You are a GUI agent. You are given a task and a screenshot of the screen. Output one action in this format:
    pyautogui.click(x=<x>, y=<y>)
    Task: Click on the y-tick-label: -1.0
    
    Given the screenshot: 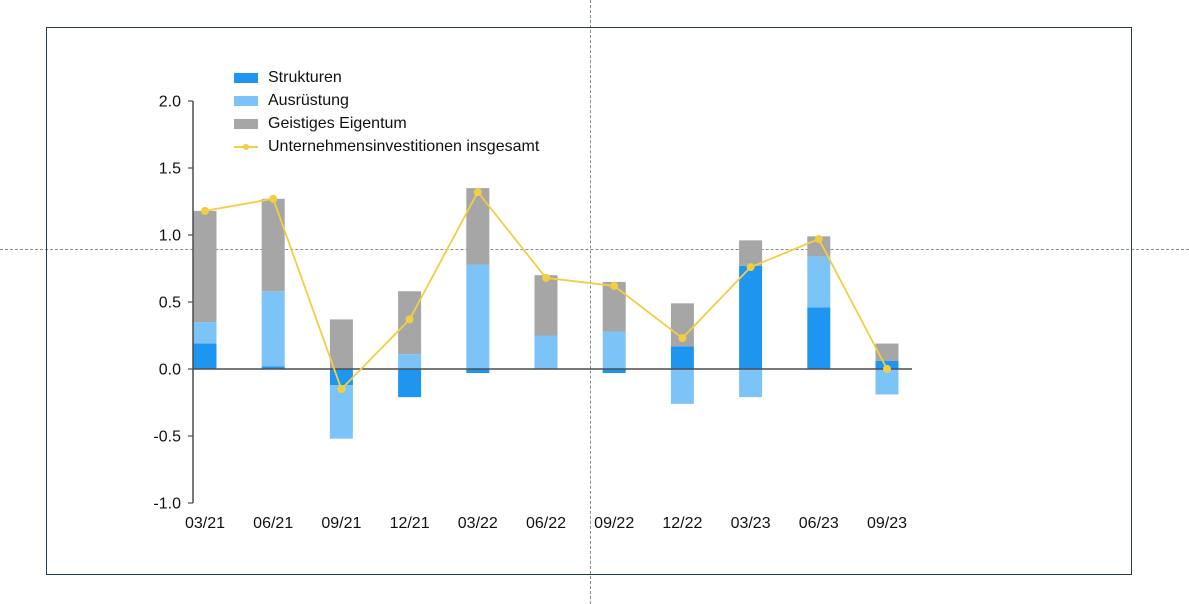 What is the action you would take?
    pyautogui.click(x=167, y=504)
    